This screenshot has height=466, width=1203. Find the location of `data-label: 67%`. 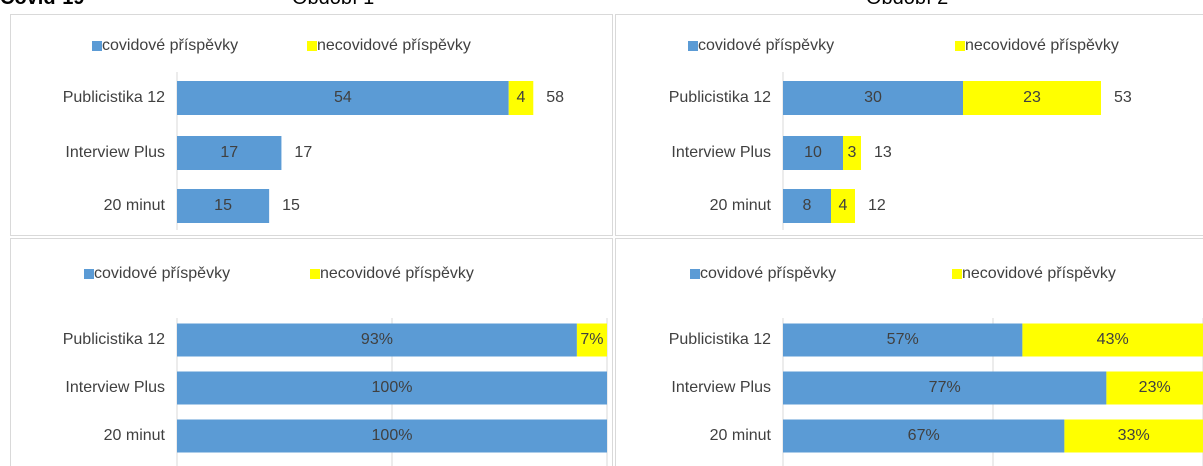

data-label: 67% is located at coordinates (924, 435).